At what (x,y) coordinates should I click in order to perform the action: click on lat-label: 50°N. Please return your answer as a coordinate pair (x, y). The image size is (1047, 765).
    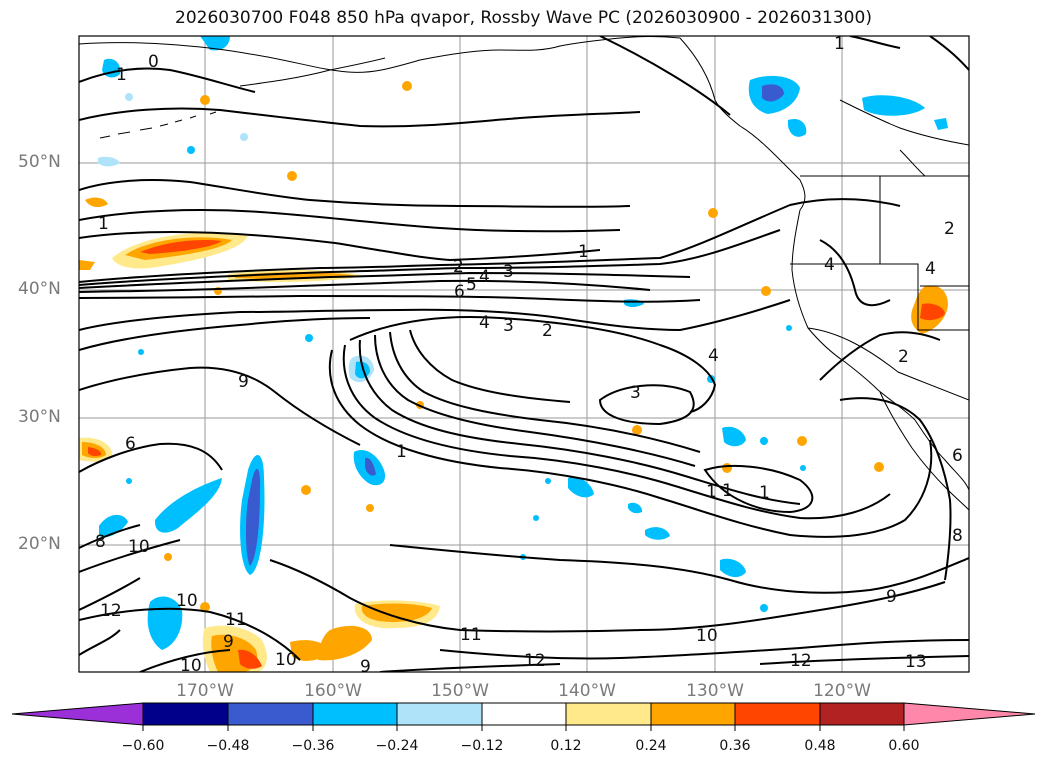
    Looking at the image, I should click on (39, 162).